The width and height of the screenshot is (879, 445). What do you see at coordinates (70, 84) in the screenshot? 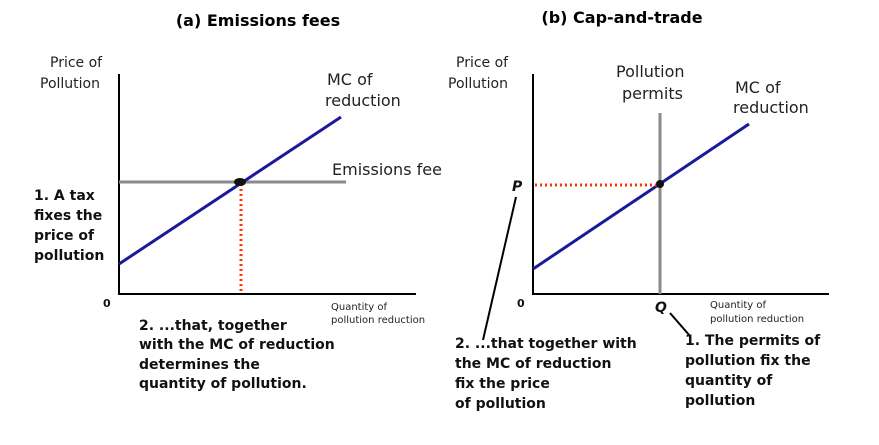
I see `panel-a-y-label-line2: Pollution` at bounding box center [70, 84].